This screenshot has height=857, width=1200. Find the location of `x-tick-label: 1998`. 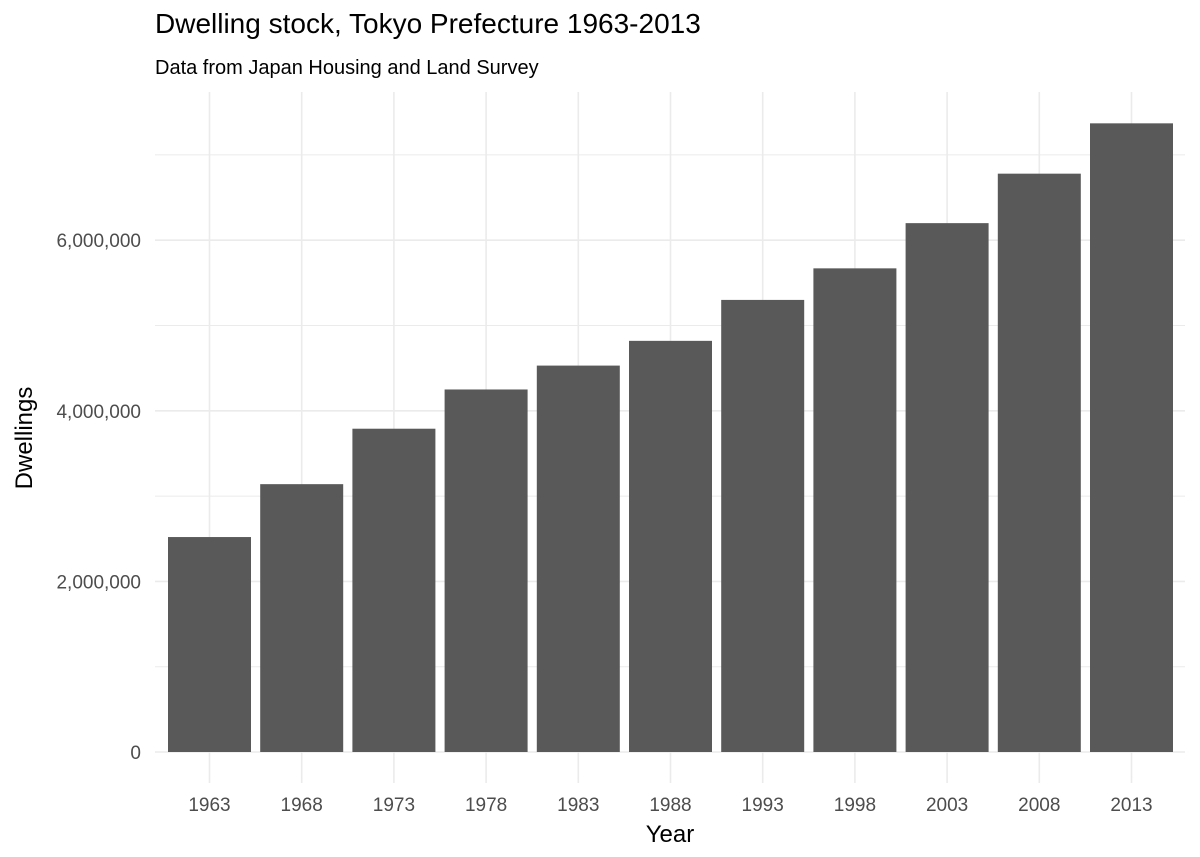

x-tick-label: 1998 is located at coordinates (855, 805).